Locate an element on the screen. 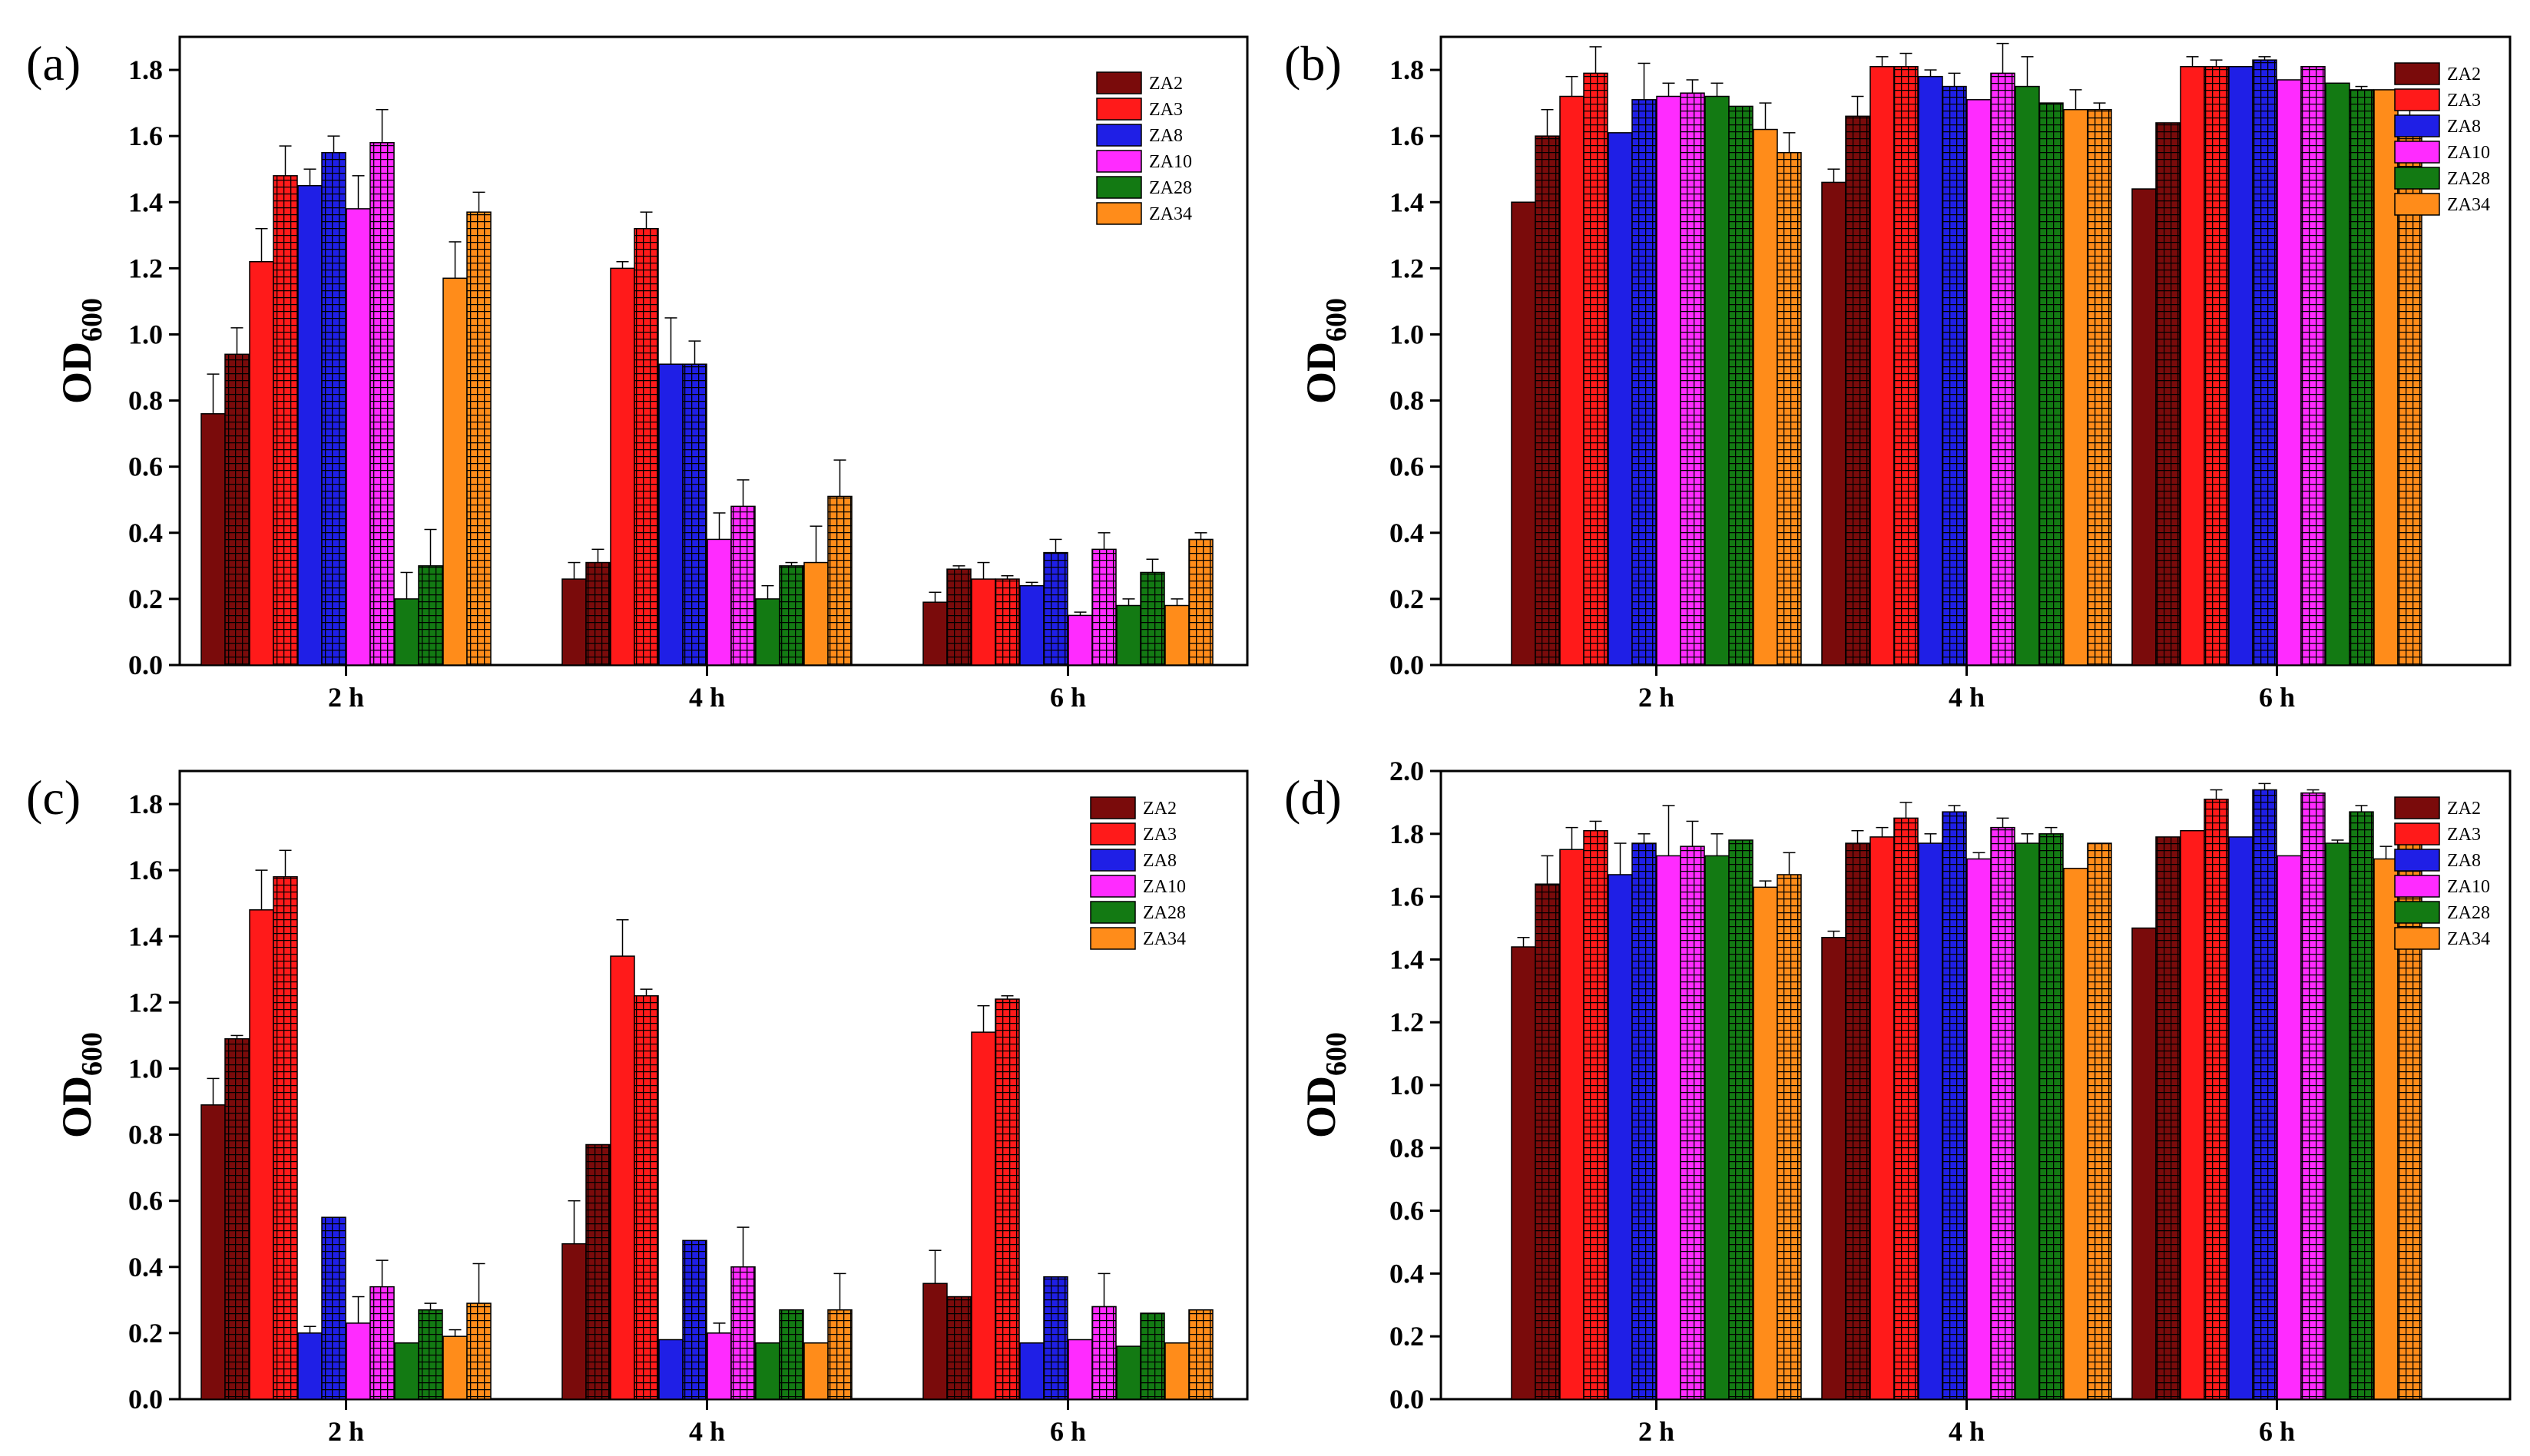  legend-swatch-za2 is located at coordinates (2417, 807).